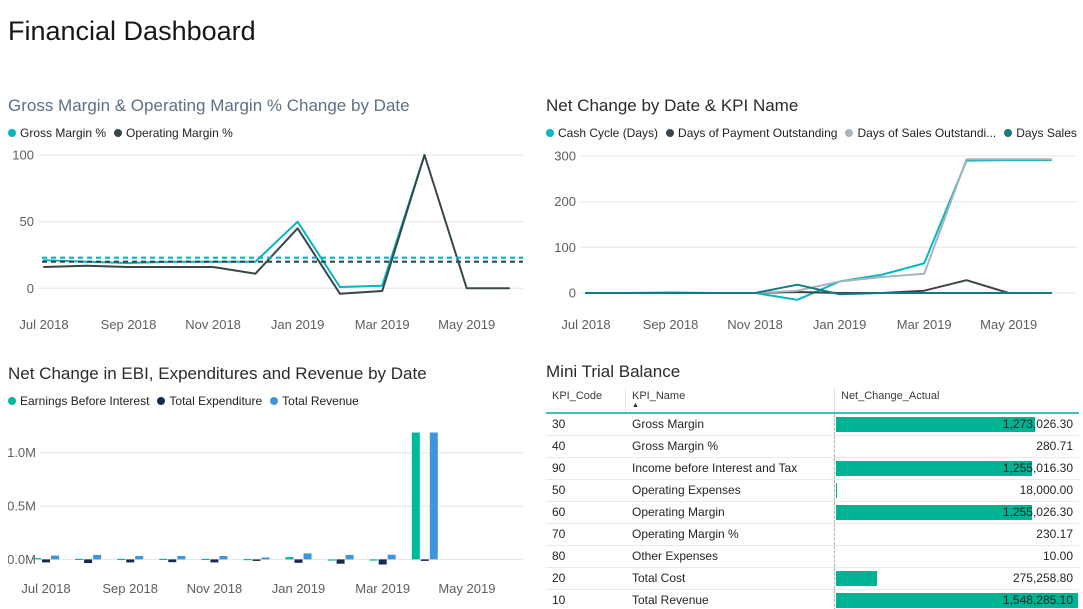 The width and height of the screenshot is (1083, 609). What do you see at coordinates (956, 446) in the screenshot?
I see `net-change-cell: 280.71` at bounding box center [956, 446].